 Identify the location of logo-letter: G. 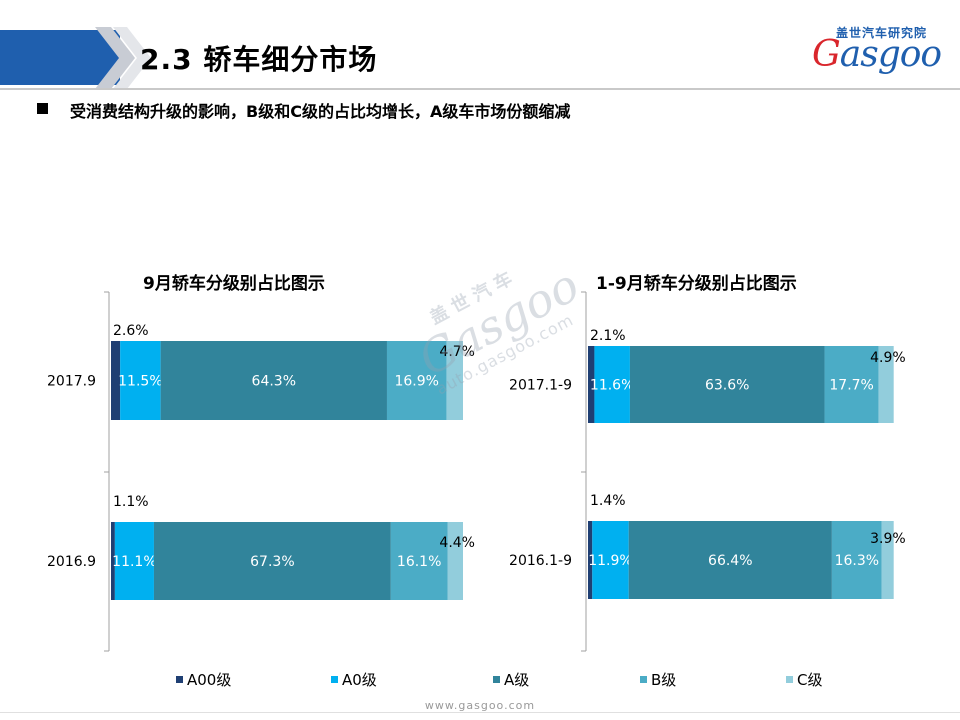
(826, 54).